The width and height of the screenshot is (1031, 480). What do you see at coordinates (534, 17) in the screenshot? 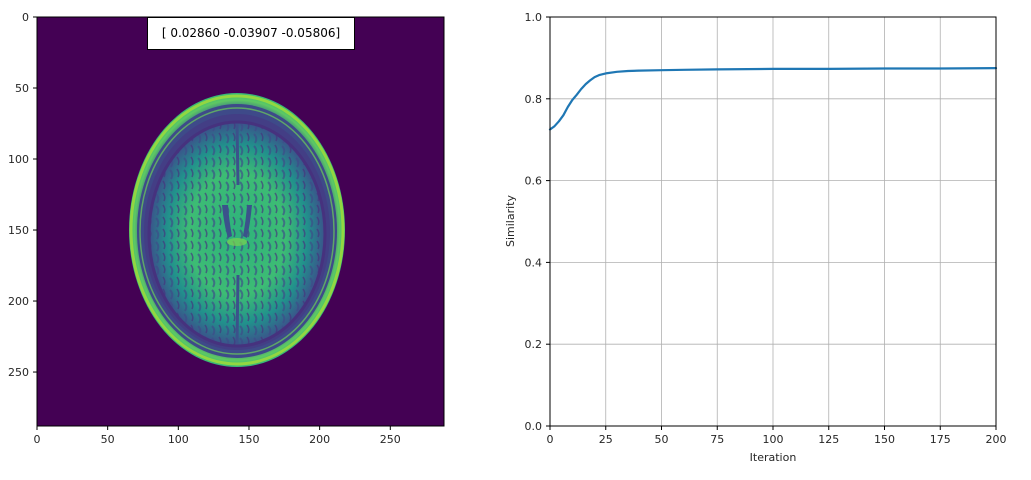
I see `y-tick-label: 1.0` at bounding box center [534, 17].